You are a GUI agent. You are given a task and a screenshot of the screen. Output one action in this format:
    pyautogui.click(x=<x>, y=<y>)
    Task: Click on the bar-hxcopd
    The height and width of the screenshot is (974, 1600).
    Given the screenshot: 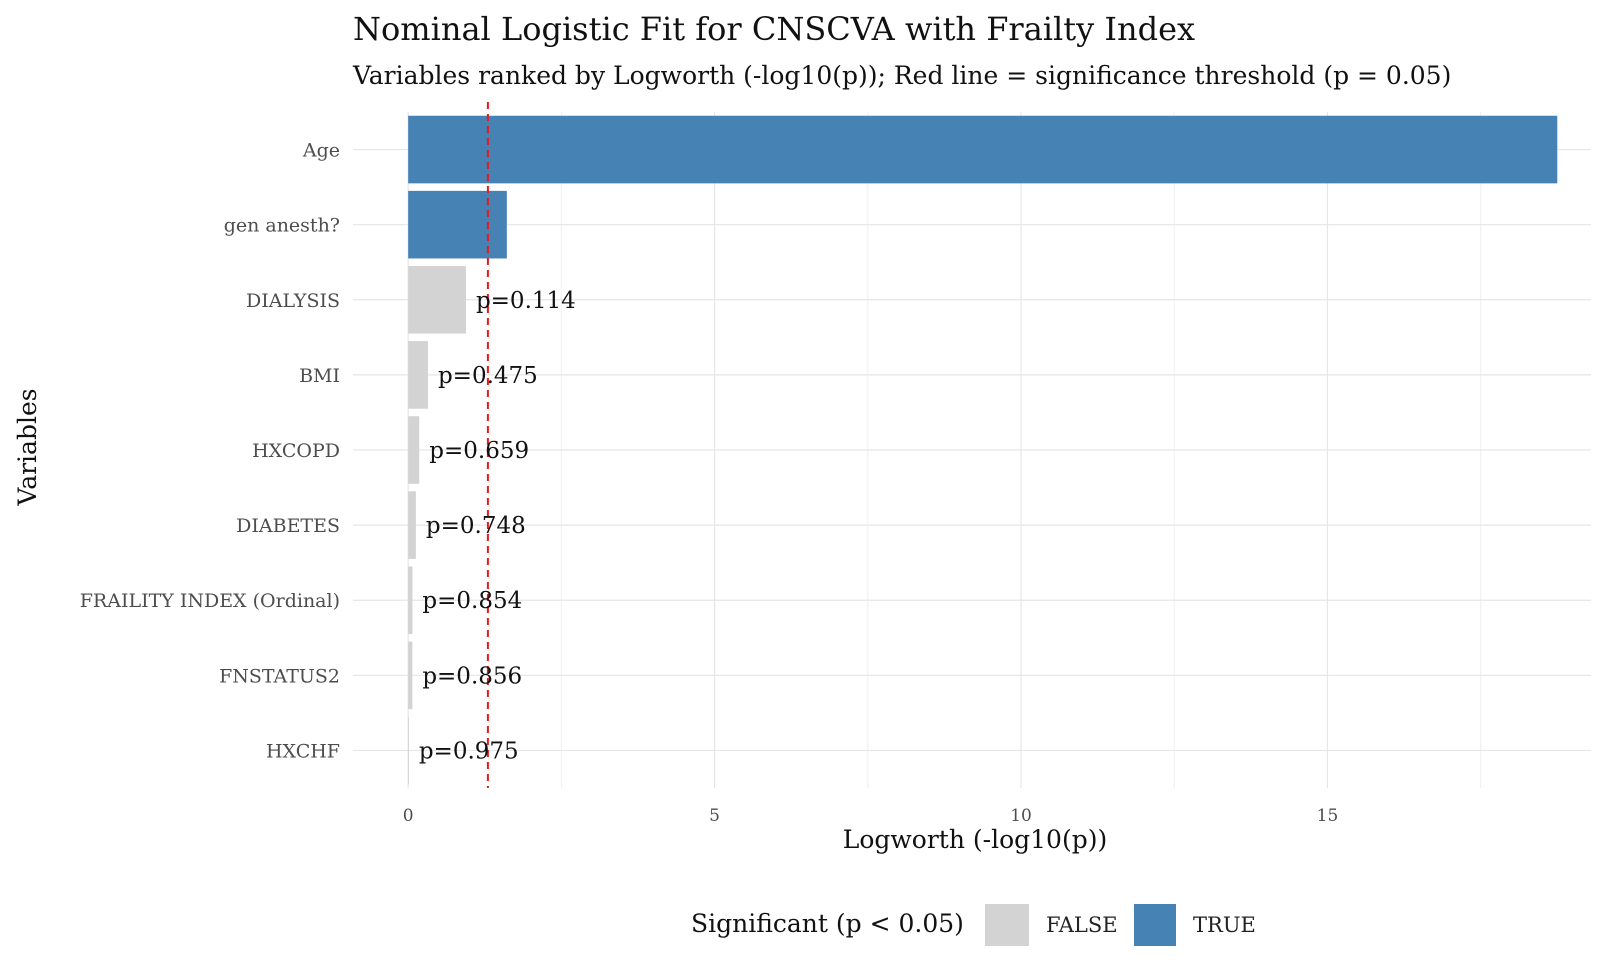 What is the action you would take?
    pyautogui.click(x=414, y=450)
    